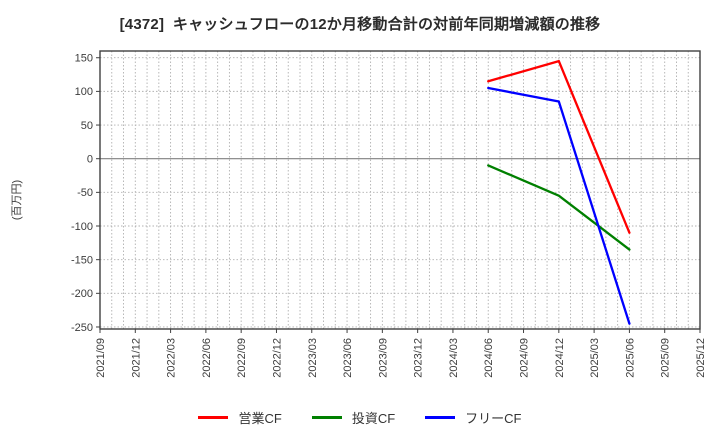  Describe the element at coordinates (17, 200) in the screenshot. I see `y-axis-label: (百万円)` at that location.